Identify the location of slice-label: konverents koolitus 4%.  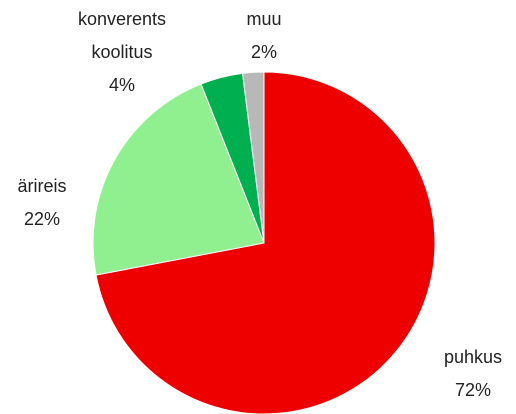
(122, 52).